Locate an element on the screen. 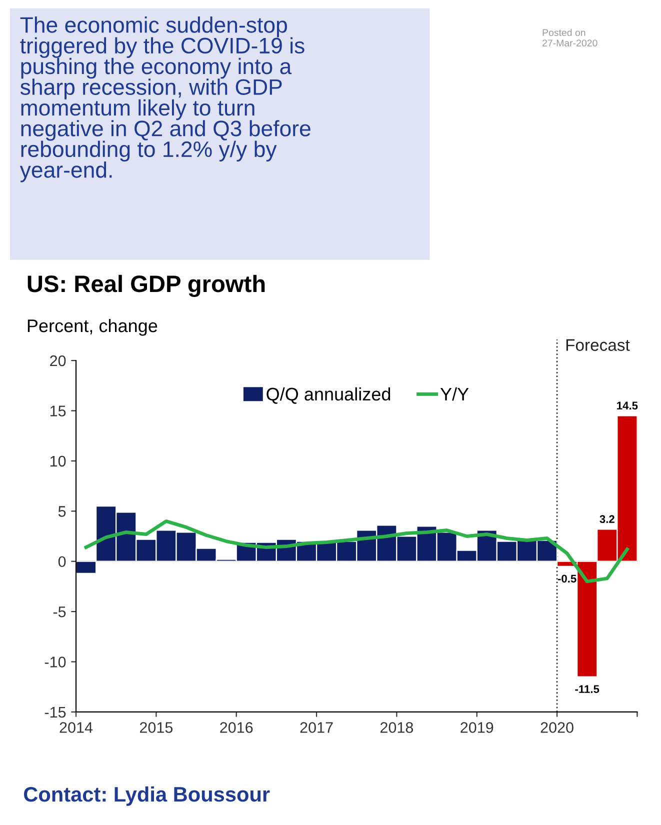  x-tick-label: 2018 is located at coordinates (397, 727).